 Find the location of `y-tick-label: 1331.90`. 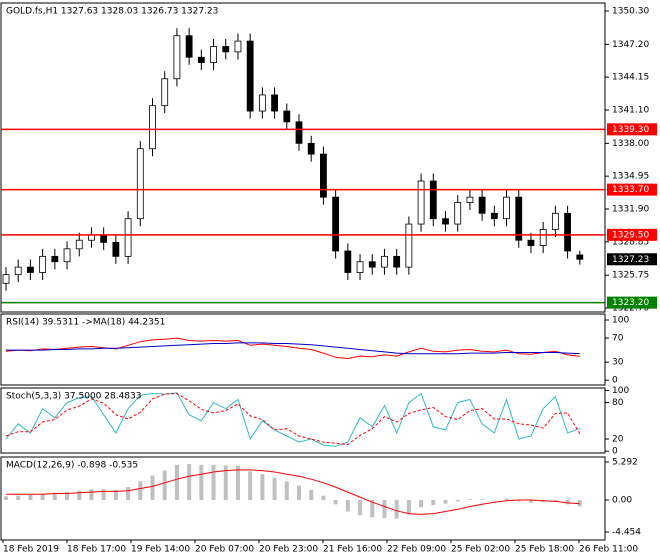

y-tick-label: 1331.90 is located at coordinates (630, 210).